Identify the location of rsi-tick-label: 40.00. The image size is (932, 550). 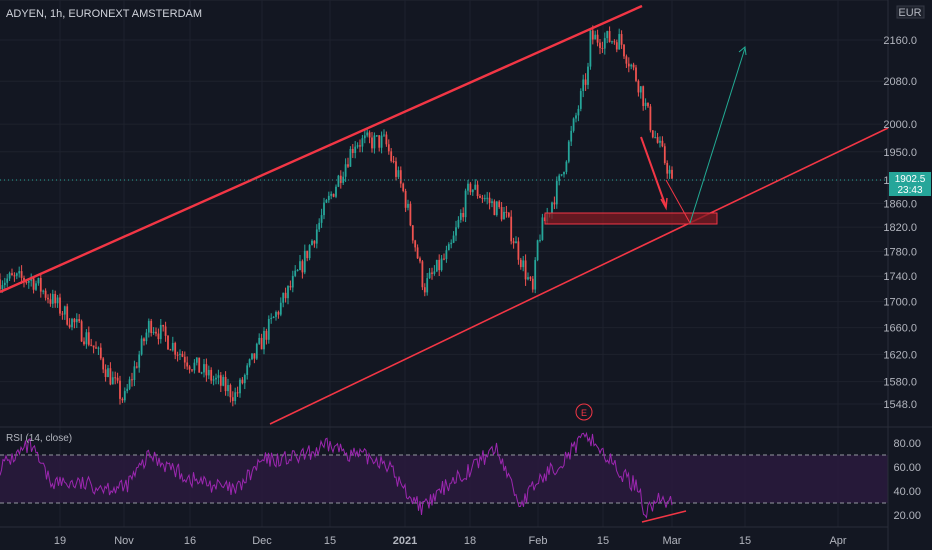
(907, 492).